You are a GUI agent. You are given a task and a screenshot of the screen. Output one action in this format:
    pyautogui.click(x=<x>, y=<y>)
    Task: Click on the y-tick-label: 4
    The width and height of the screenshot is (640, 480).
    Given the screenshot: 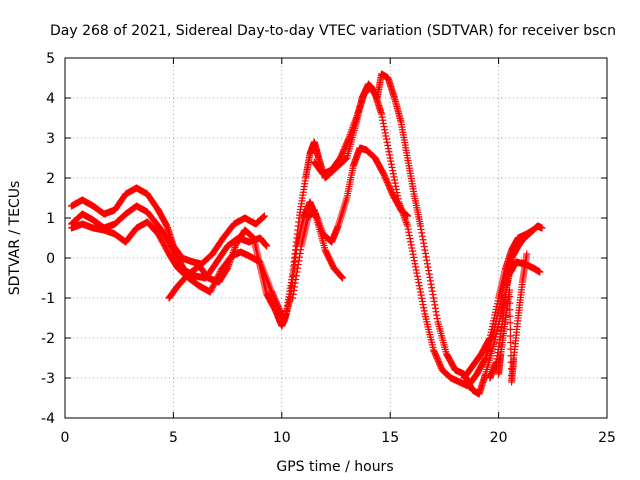 What is the action you would take?
    pyautogui.click(x=50, y=99)
    